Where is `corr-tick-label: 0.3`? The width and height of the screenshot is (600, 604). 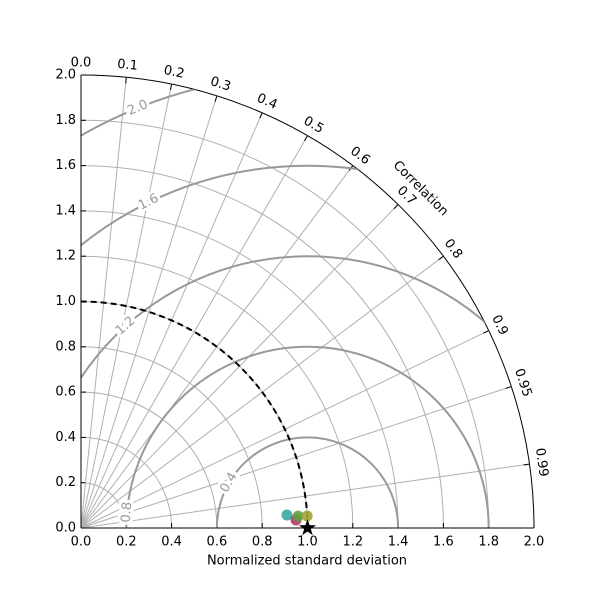 corr-tick-label: 0.3 is located at coordinates (220, 84).